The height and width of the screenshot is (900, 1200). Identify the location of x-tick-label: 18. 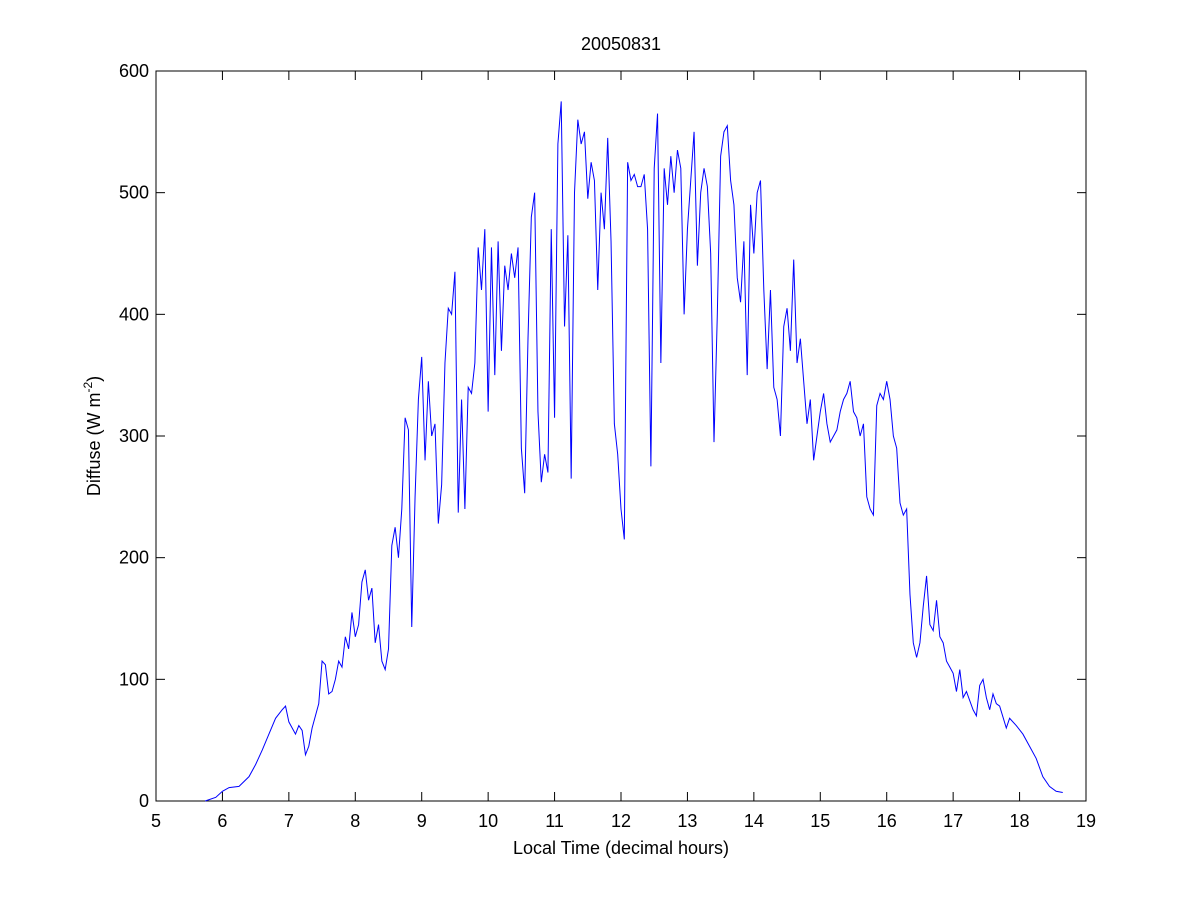
(1020, 821).